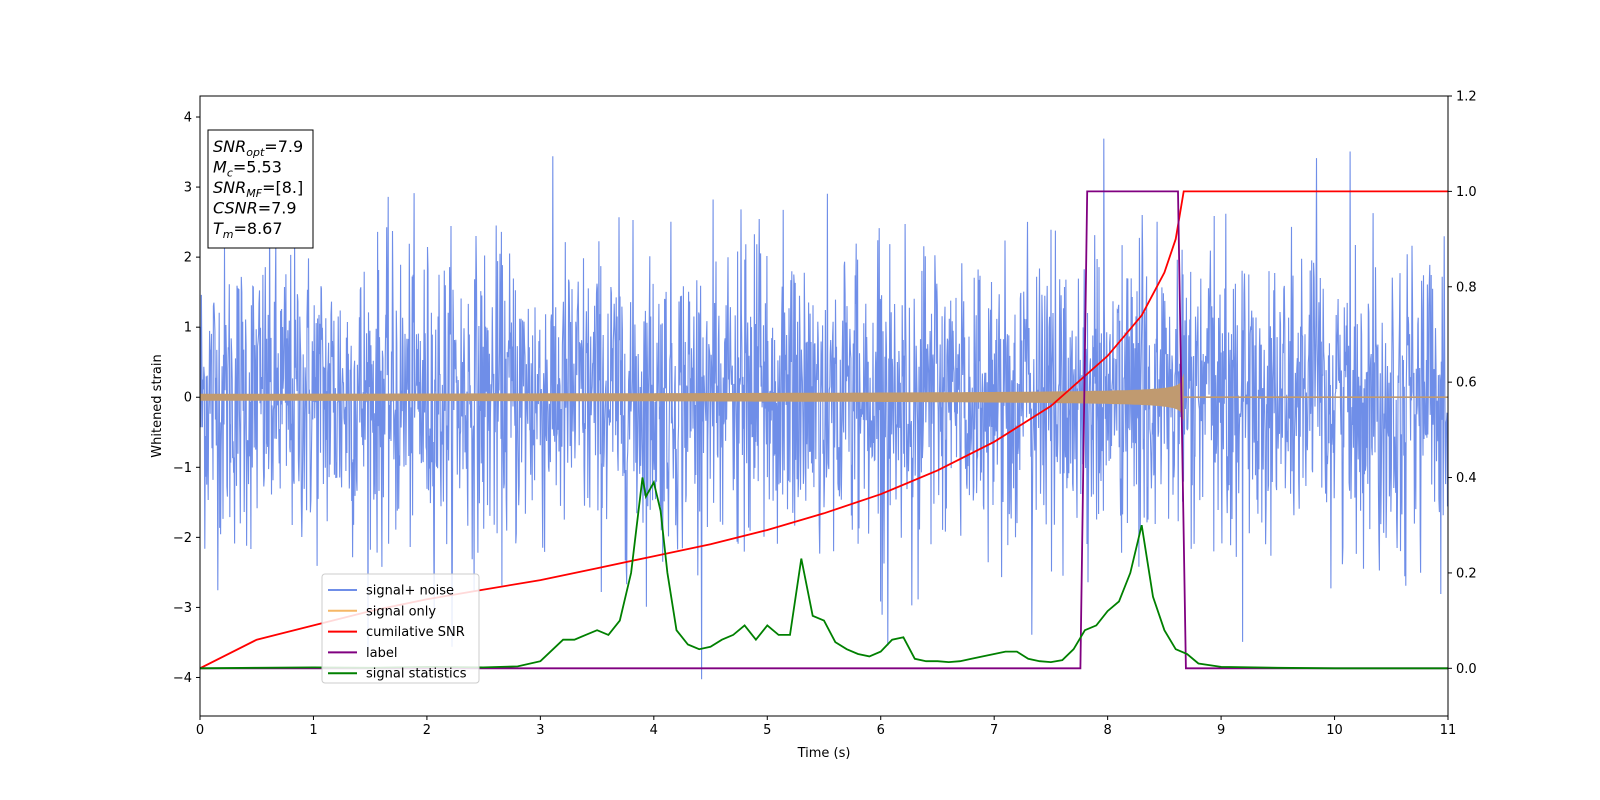  Describe the element at coordinates (415, 632) in the screenshot. I see `legend-label: cumilative SNR` at that location.